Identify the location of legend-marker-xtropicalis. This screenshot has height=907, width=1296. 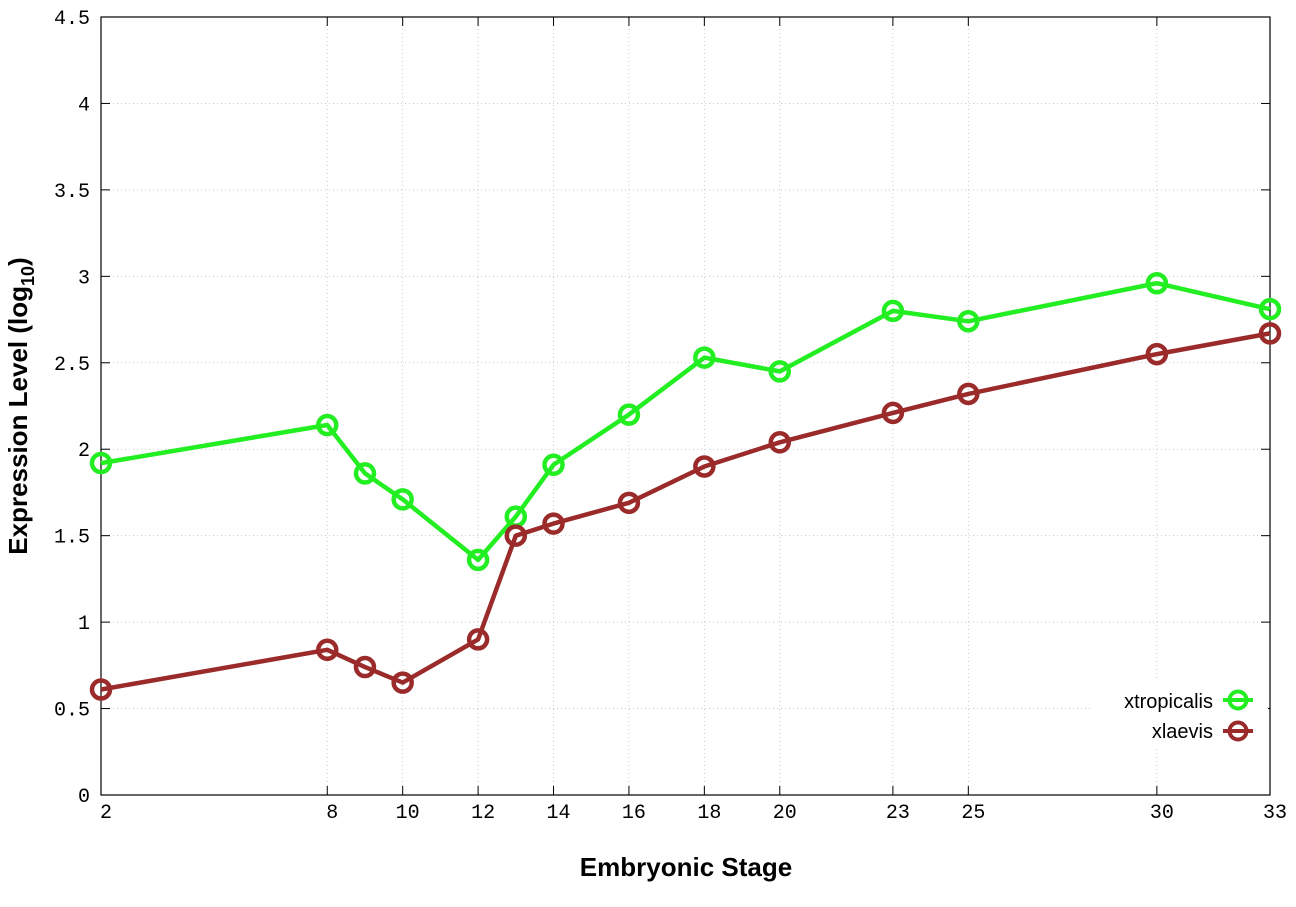
(1238, 700).